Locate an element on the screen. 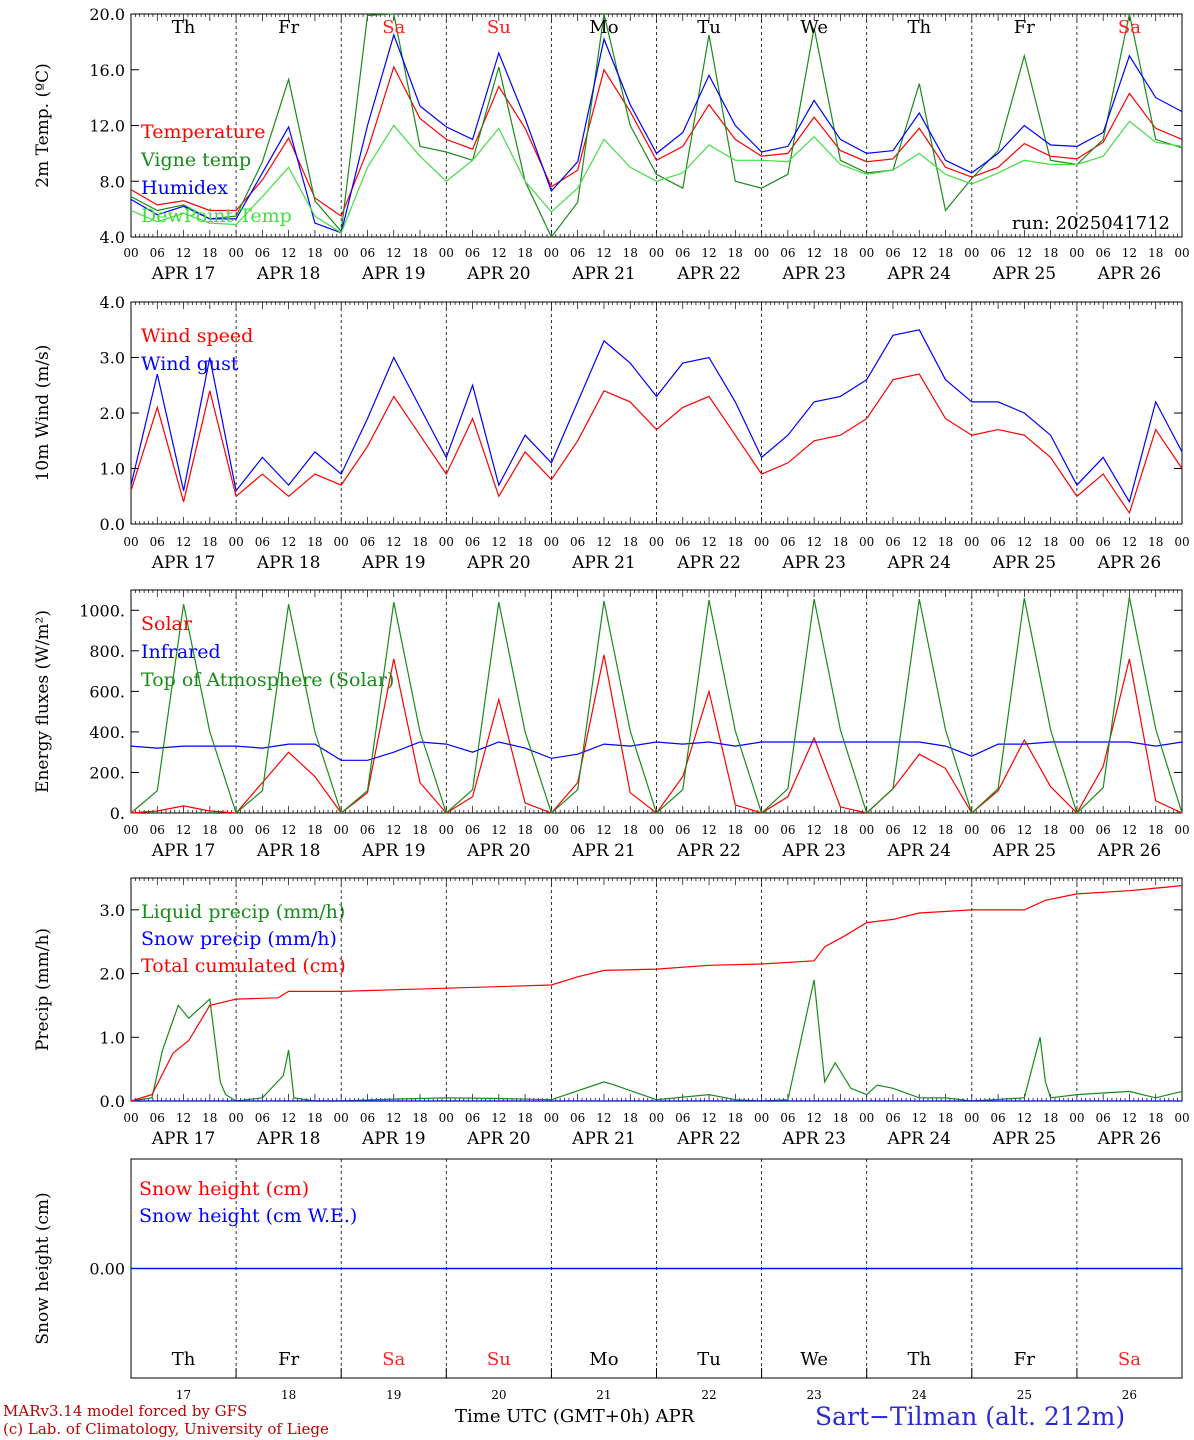 The image size is (1194, 1440). day-number-label: 26 is located at coordinates (1129, 1395).